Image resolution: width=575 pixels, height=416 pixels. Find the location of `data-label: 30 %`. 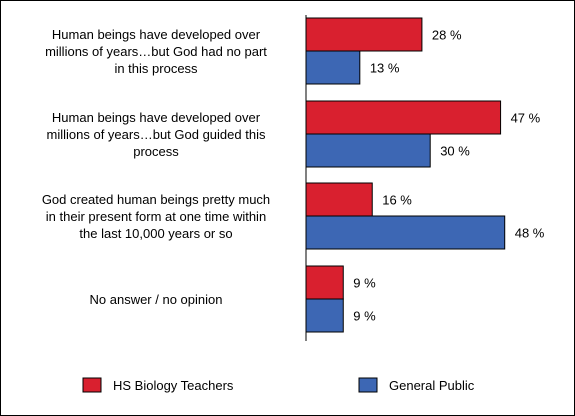

data-label: 30 % is located at coordinates (455, 151).